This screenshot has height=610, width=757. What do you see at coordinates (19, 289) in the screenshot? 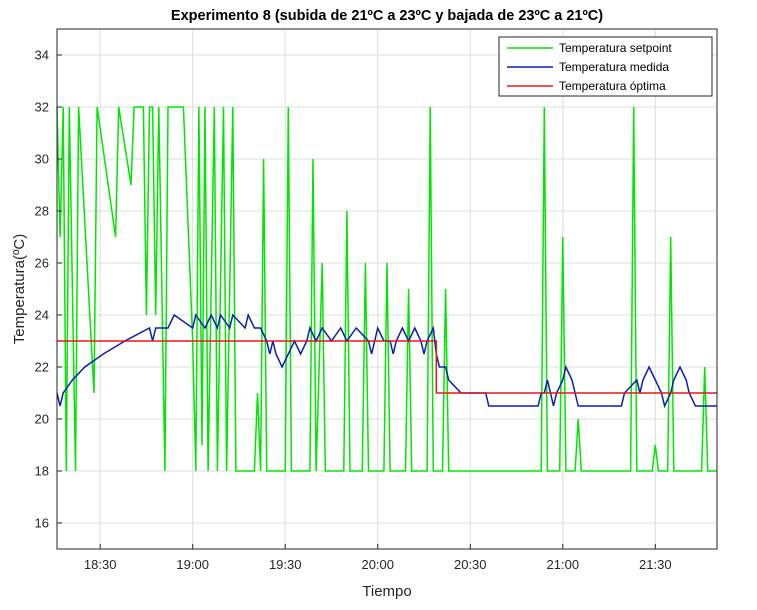
I see `y-axis-title: Temperatura(ºC)` at bounding box center [19, 289].